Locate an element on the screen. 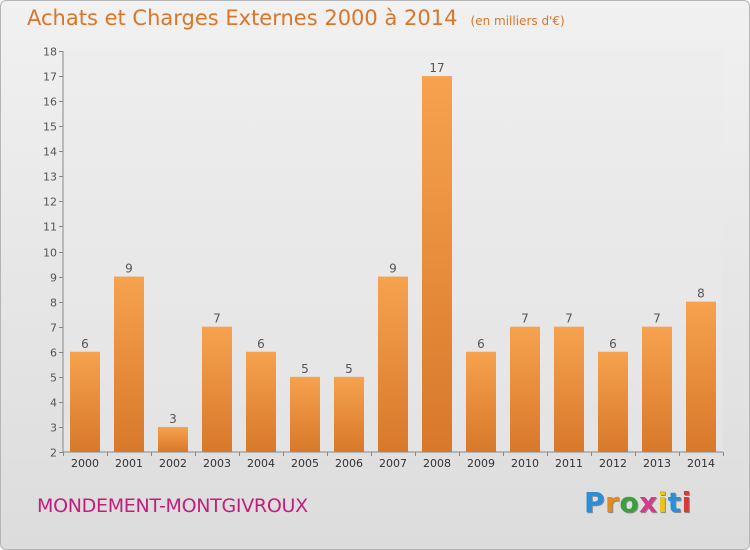 This screenshot has width=750, height=550. x-tick-label: 2002 is located at coordinates (173, 463).